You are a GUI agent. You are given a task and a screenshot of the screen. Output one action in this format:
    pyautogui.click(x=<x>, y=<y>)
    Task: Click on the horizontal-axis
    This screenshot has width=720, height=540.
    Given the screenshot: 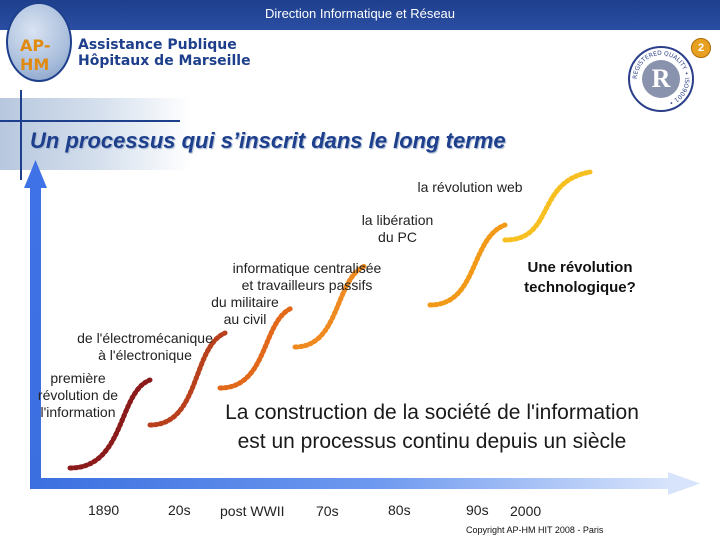 What is the action you would take?
    pyautogui.click(x=350, y=483)
    